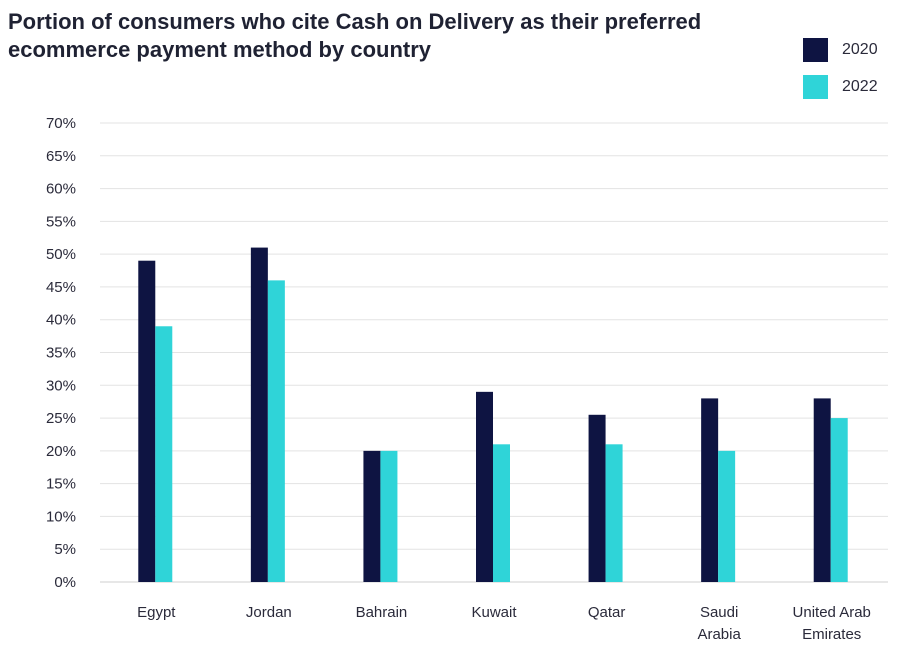 The image size is (903, 652). I want to click on y-tick-label: 45%, so click(61, 287).